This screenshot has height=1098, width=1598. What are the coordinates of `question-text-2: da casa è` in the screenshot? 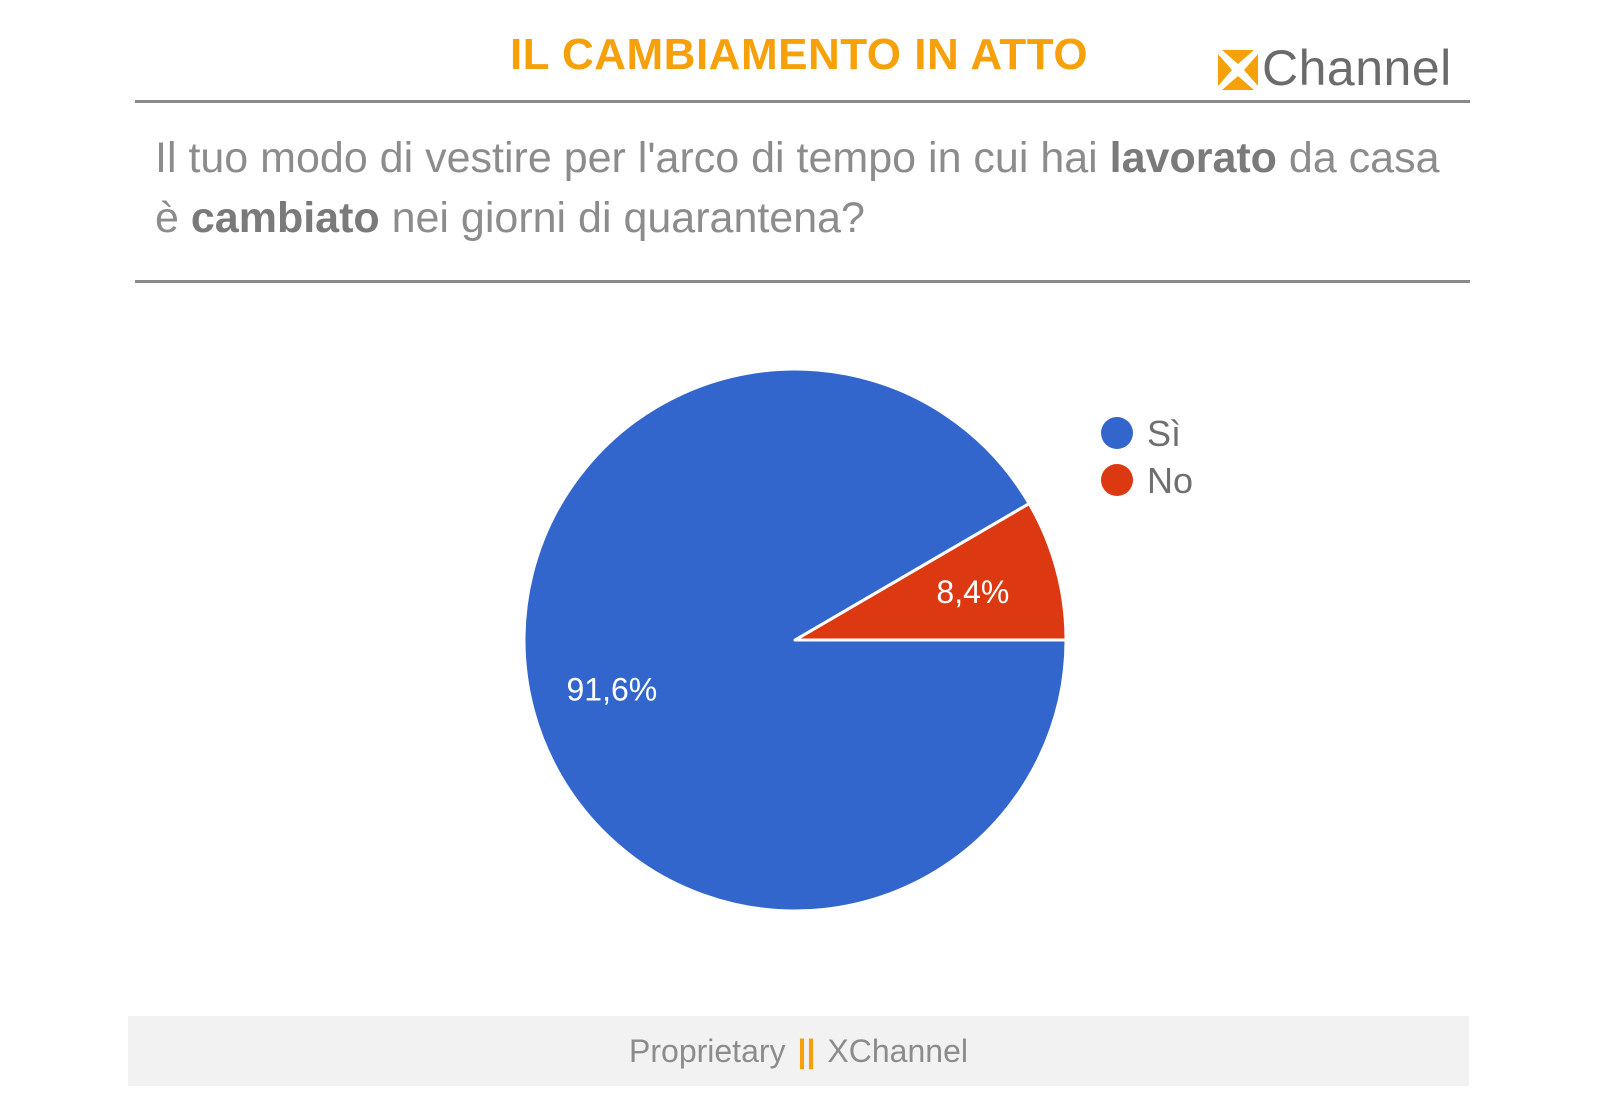 It's located at (797, 188).